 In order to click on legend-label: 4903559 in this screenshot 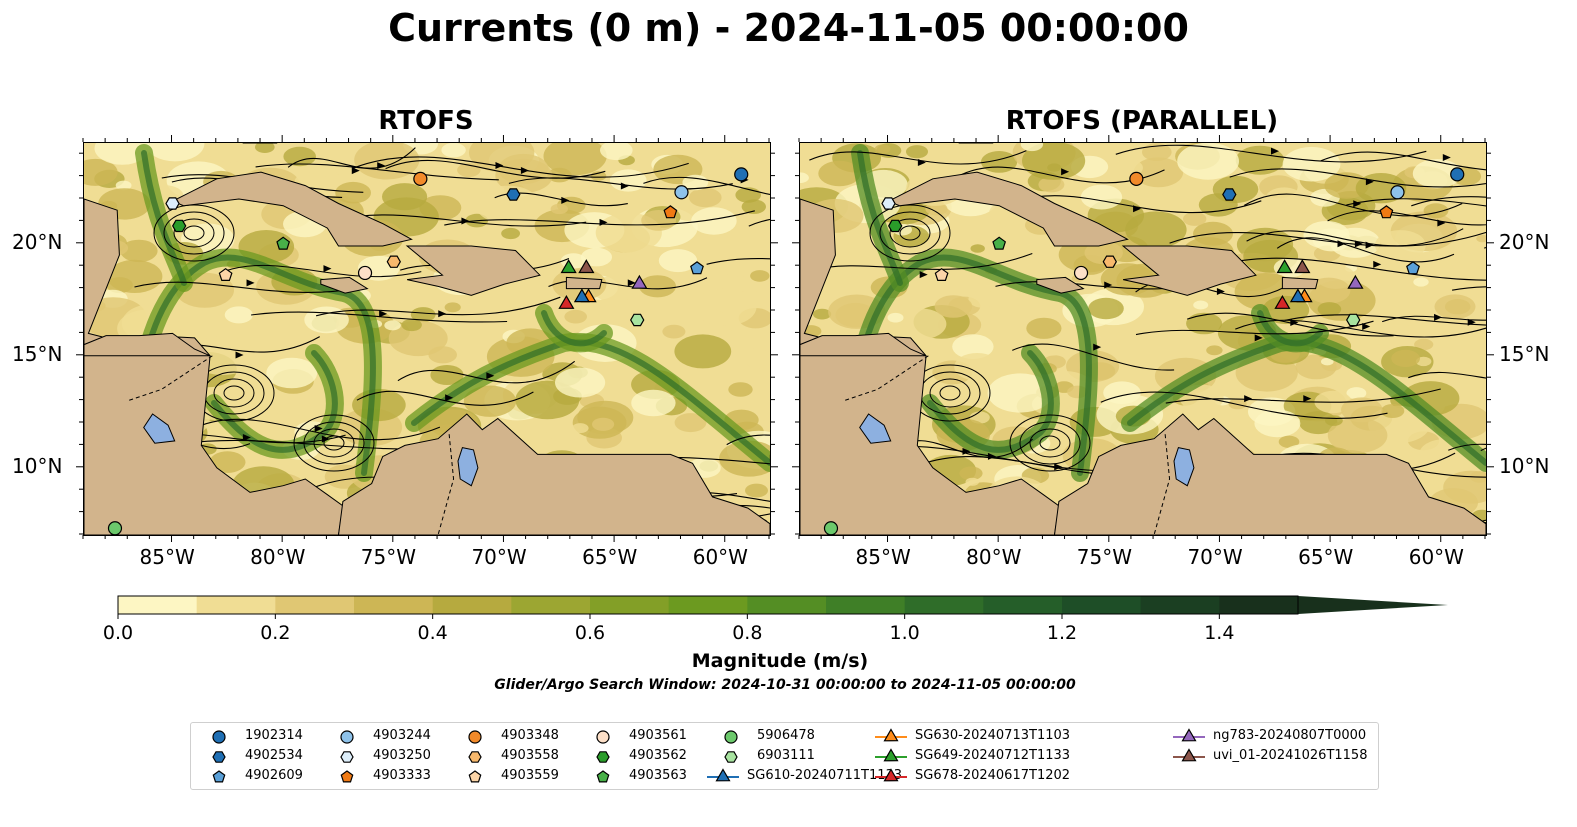, I will do `click(530, 775)`.